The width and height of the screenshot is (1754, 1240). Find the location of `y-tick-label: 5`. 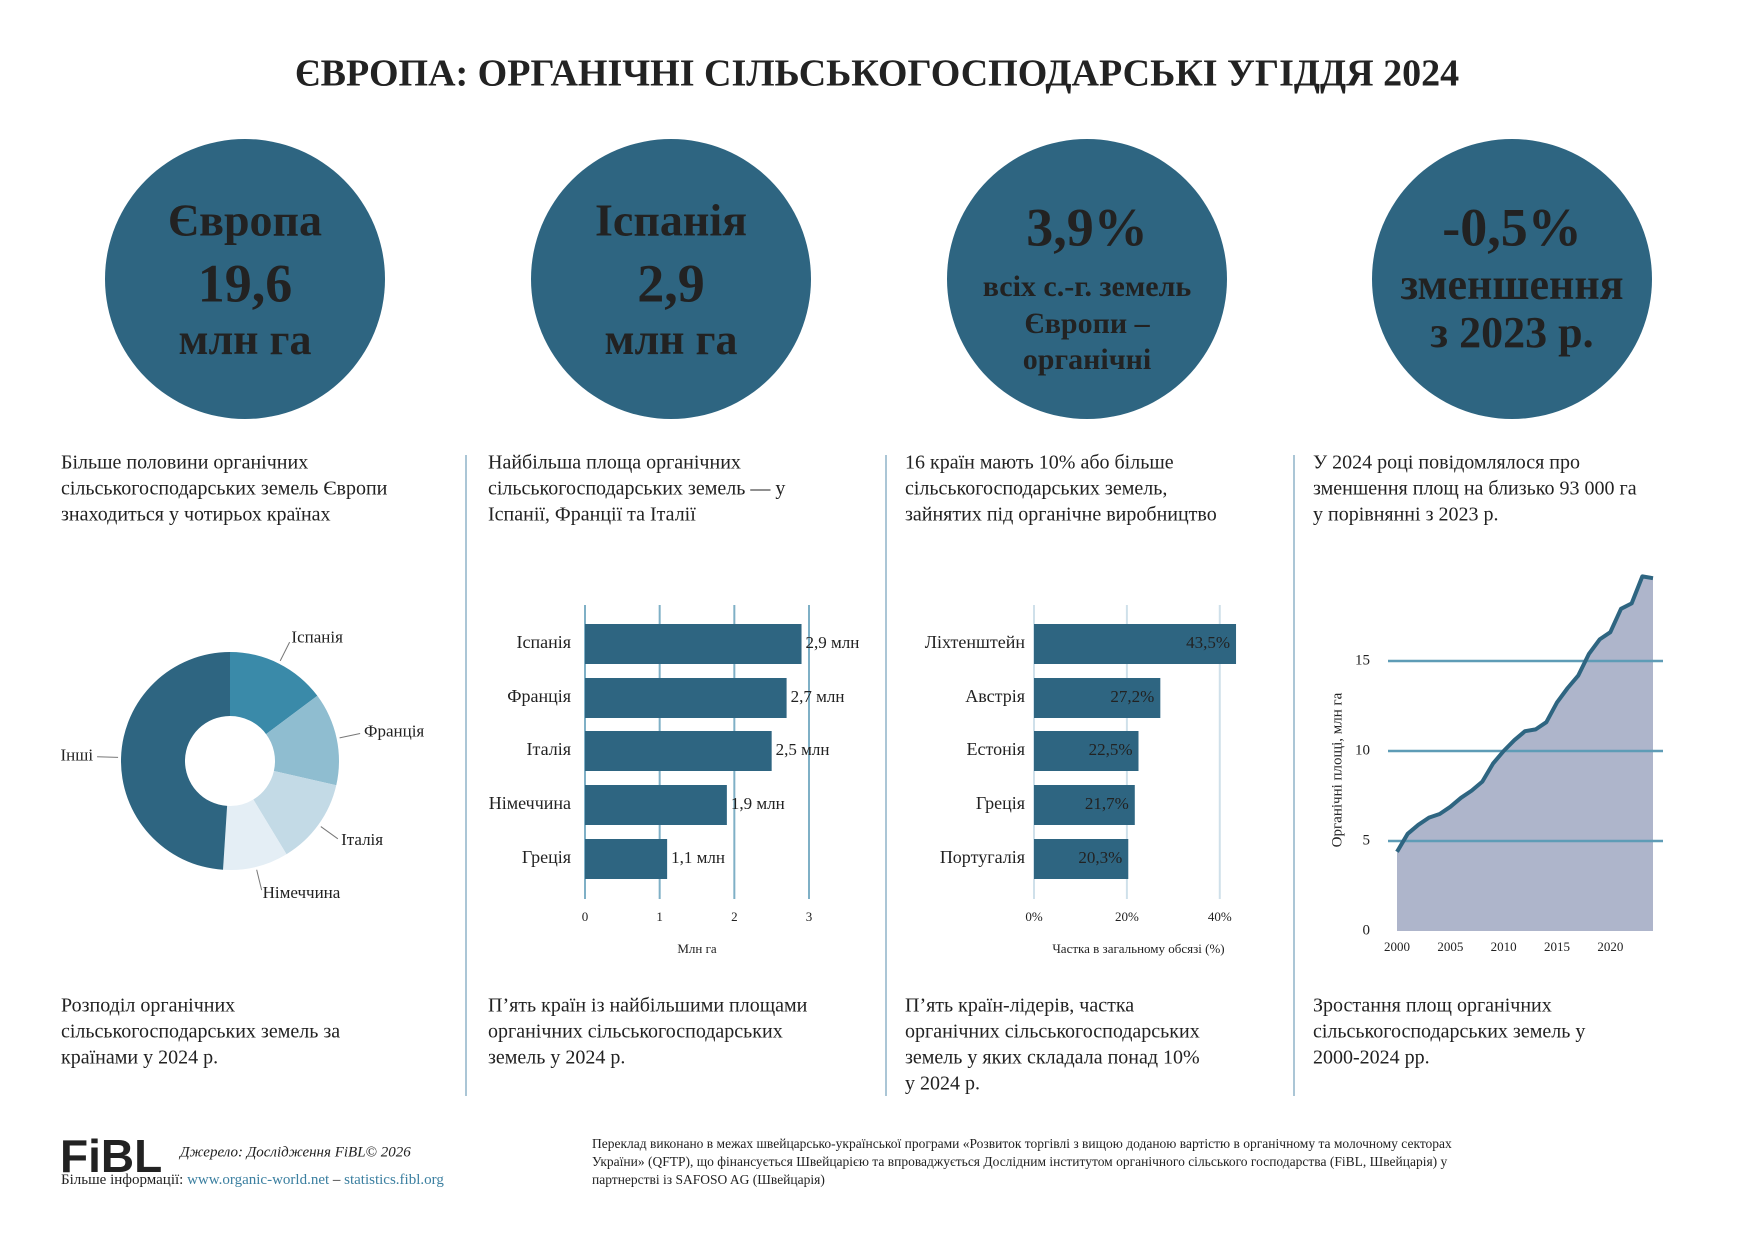

y-tick-label: 5 is located at coordinates (1367, 840).